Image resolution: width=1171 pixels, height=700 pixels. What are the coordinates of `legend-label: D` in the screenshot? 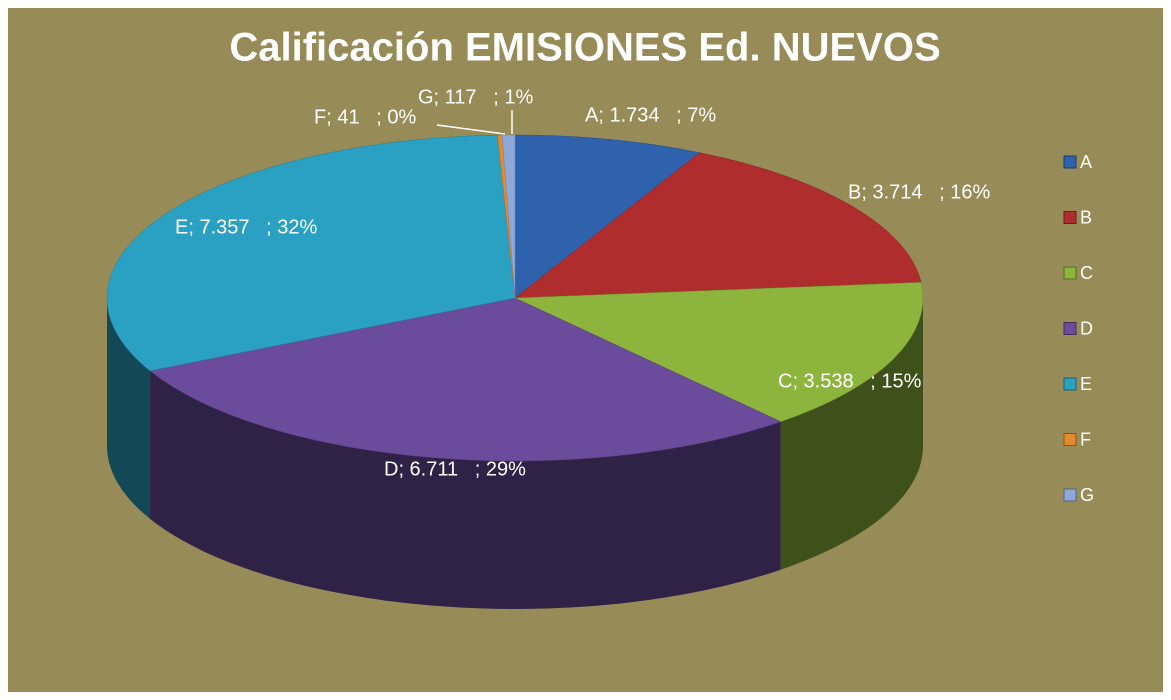 It's located at (1086, 328).